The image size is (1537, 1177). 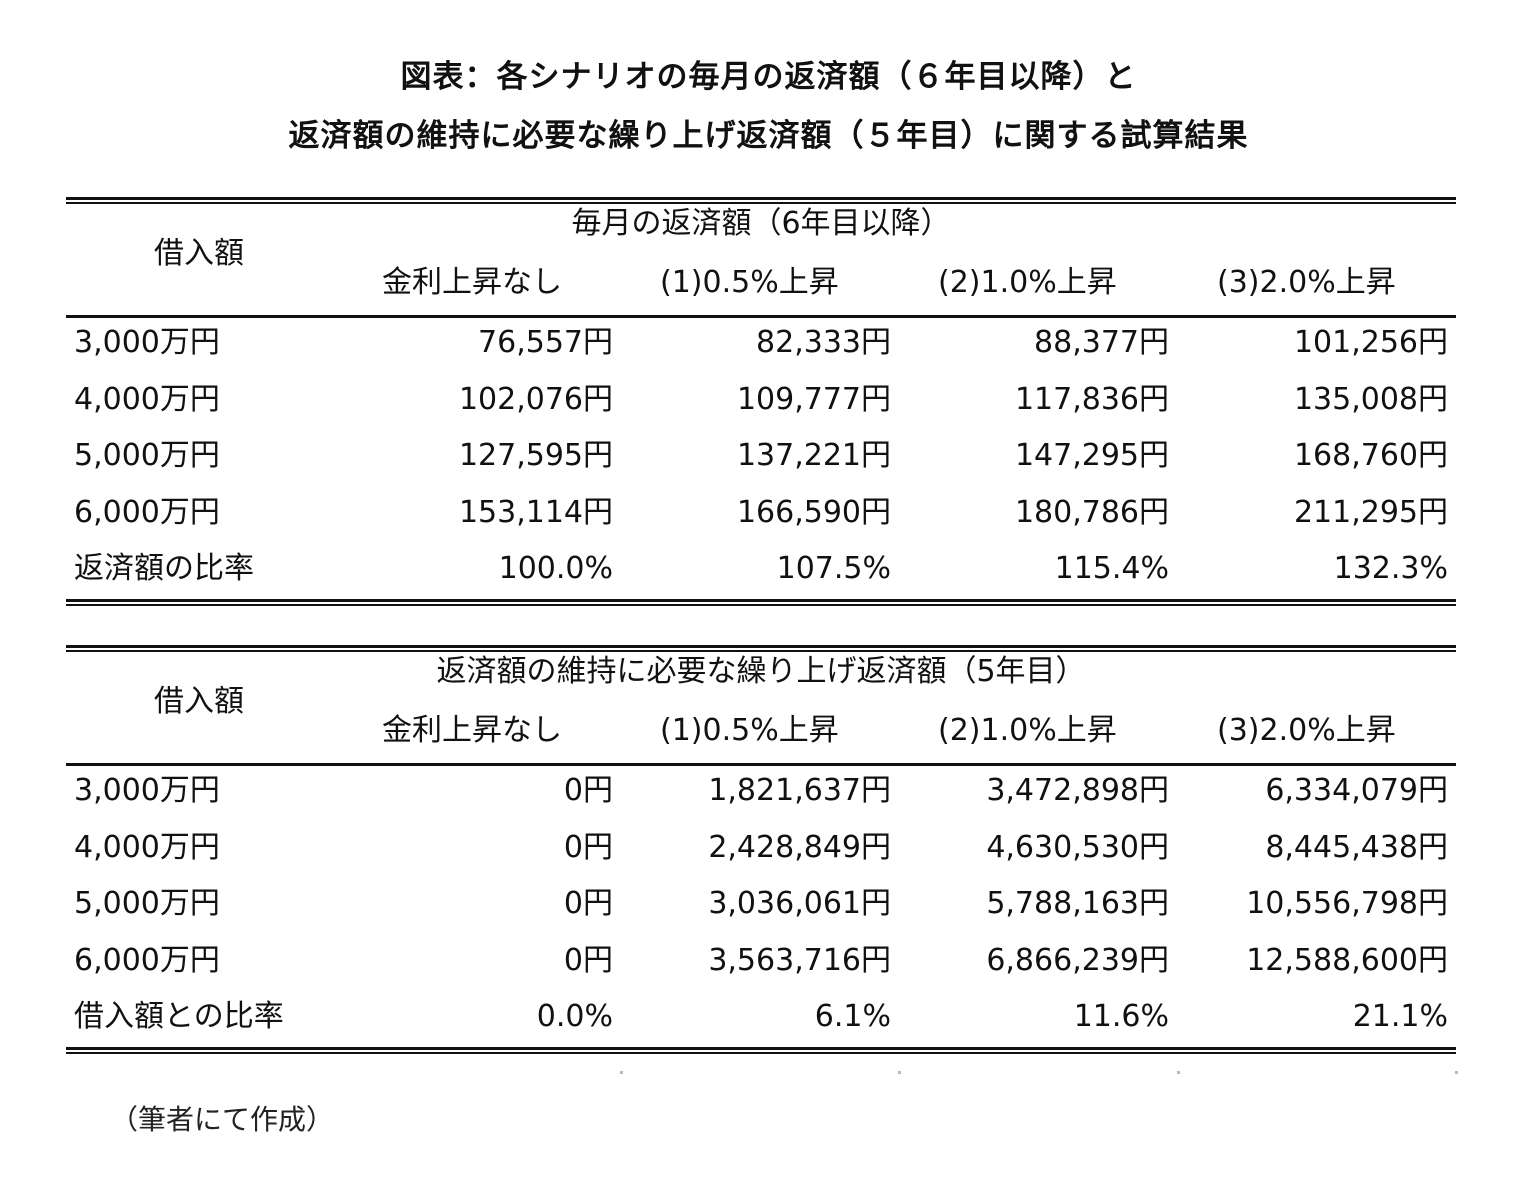 What do you see at coordinates (799, 847) in the screenshot?
I see `table-cell: 2,428,849円` at bounding box center [799, 847].